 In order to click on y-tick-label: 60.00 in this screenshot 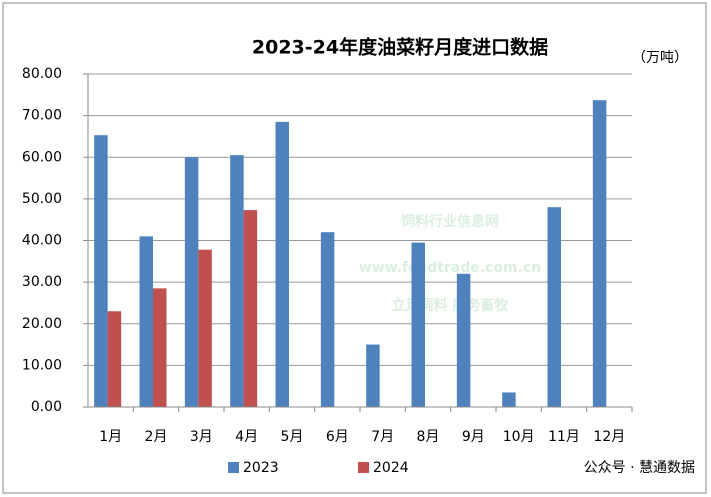, I will do `click(42, 157)`.